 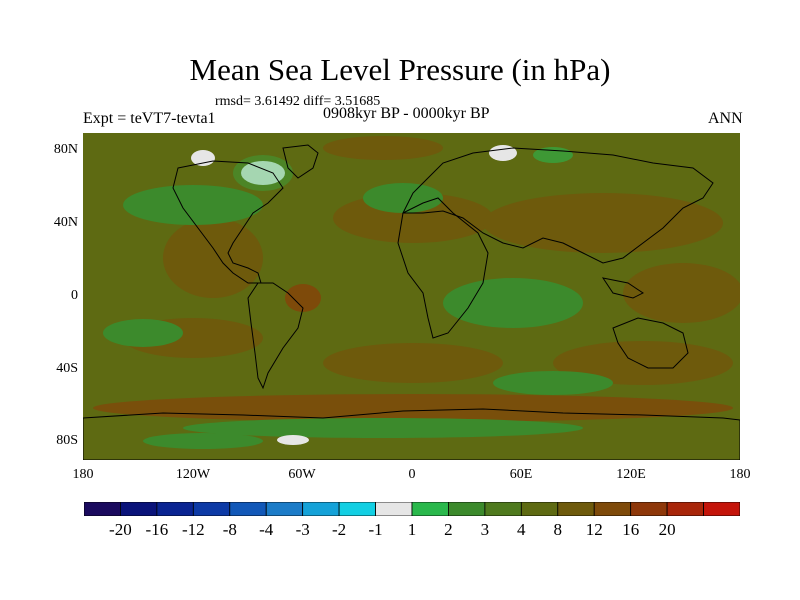 What do you see at coordinates (485, 529) in the screenshot?
I see `colorbar-label: 3` at bounding box center [485, 529].